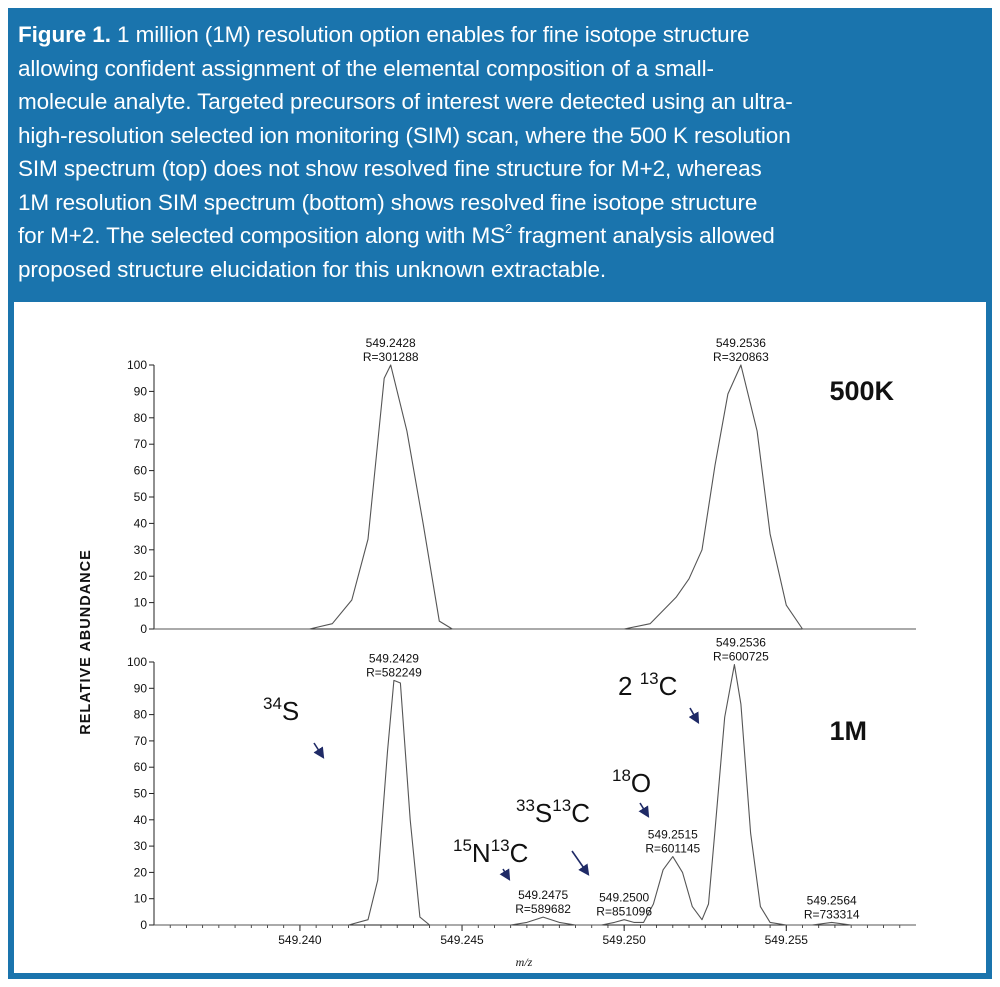 The image size is (1000, 987). I want to click on iso-base: N, so click(481, 853).